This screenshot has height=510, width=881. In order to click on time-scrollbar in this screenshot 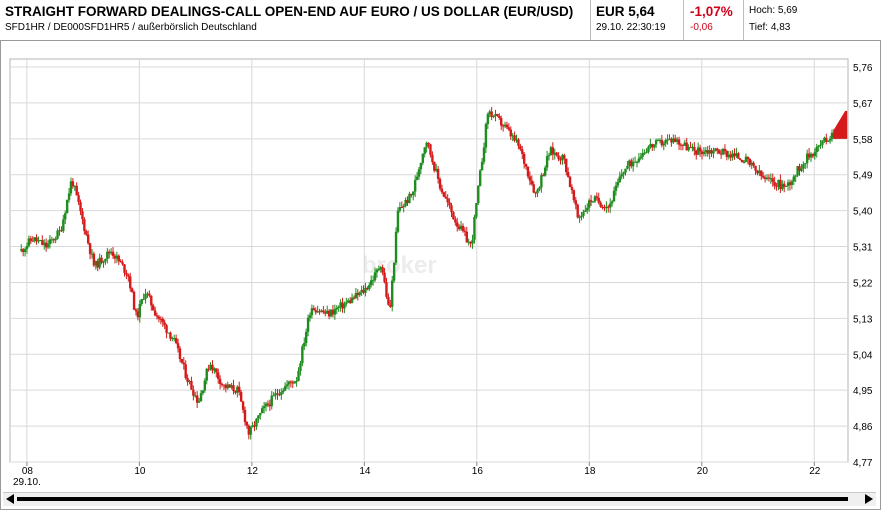, I will do `click(439, 499)`.